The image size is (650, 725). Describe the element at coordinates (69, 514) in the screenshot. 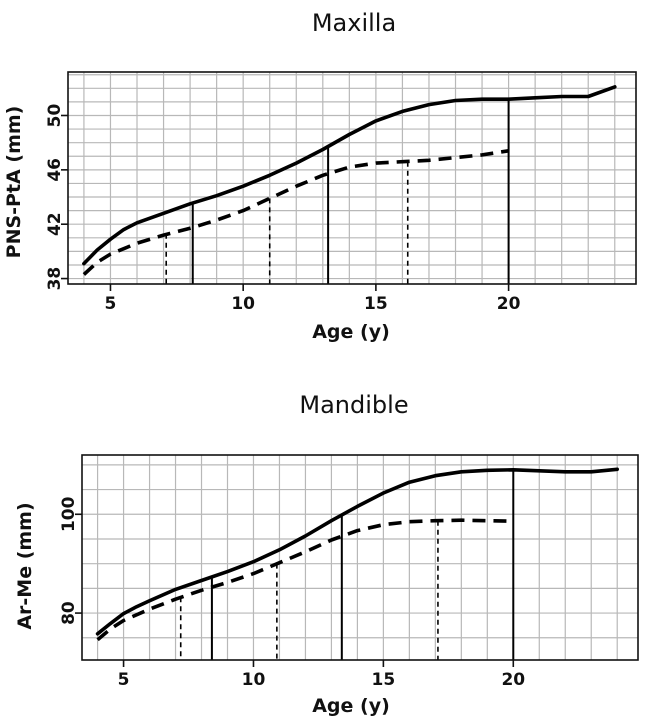

I see `y-tick-label: 100` at that location.